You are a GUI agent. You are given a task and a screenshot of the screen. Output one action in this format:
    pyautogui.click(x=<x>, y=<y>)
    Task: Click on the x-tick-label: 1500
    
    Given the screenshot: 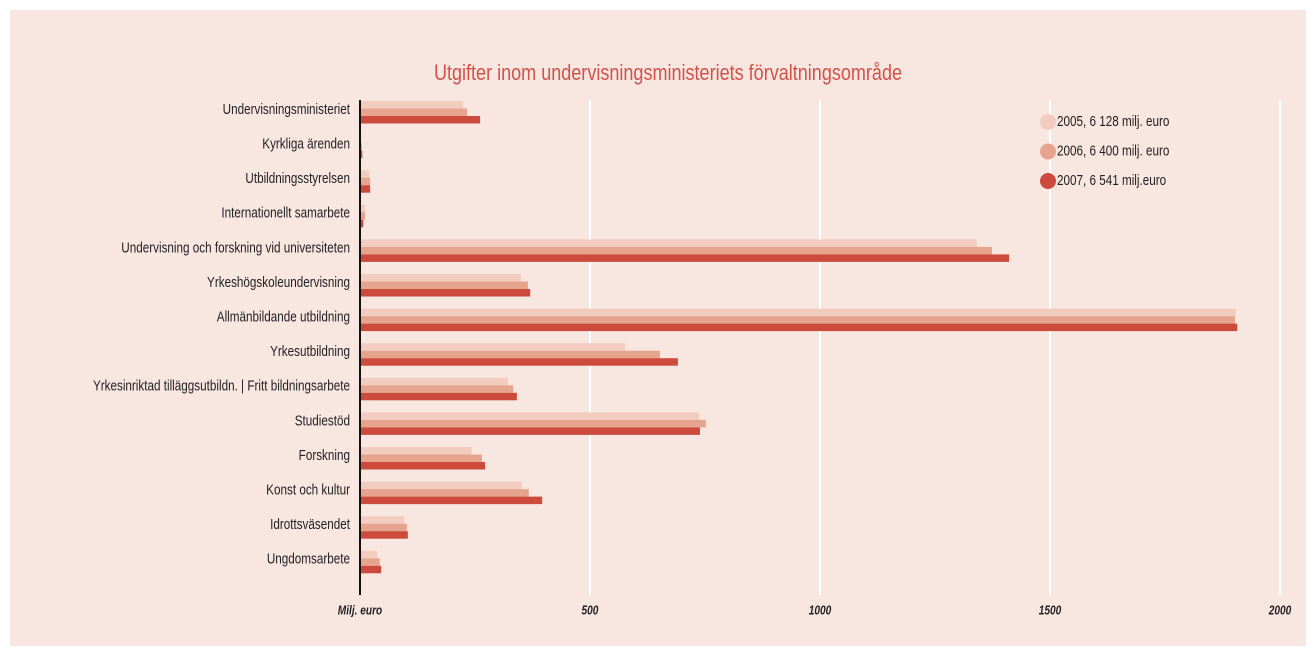 What is the action you would take?
    pyautogui.click(x=1050, y=610)
    